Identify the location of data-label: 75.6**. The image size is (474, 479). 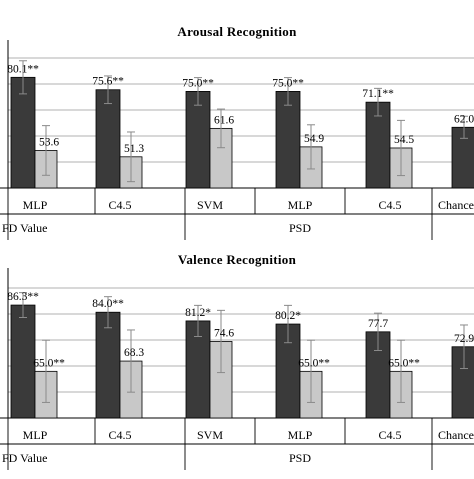
(108, 82).